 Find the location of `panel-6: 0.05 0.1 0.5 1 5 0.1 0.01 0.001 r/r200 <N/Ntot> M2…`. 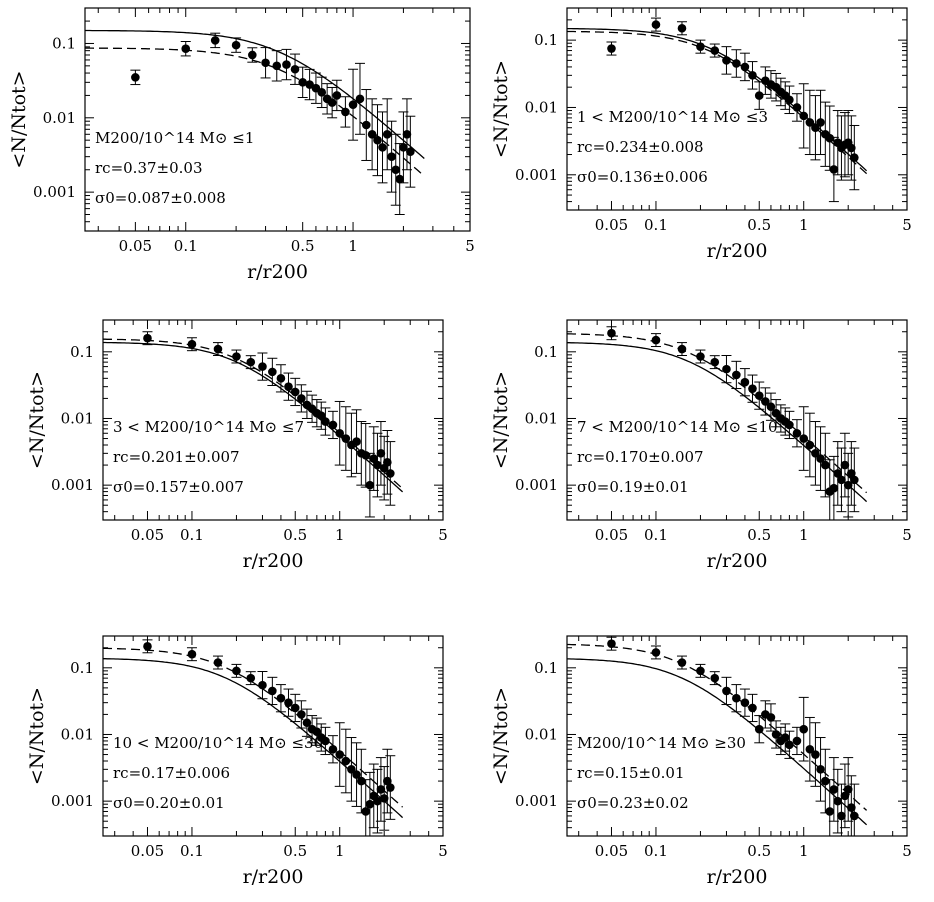

panel-6: 0.05 0.1 0.5 1 5 0.1 0.01 0.001 r/r200 <N/Ntot> M2… is located at coordinates (701, 761).